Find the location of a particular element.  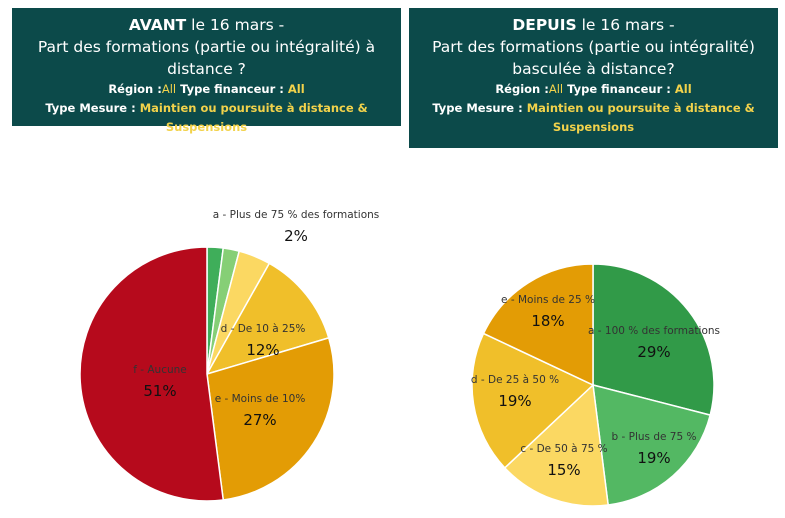

chart1-slice-1-pct: 2% is located at coordinates (296, 236).